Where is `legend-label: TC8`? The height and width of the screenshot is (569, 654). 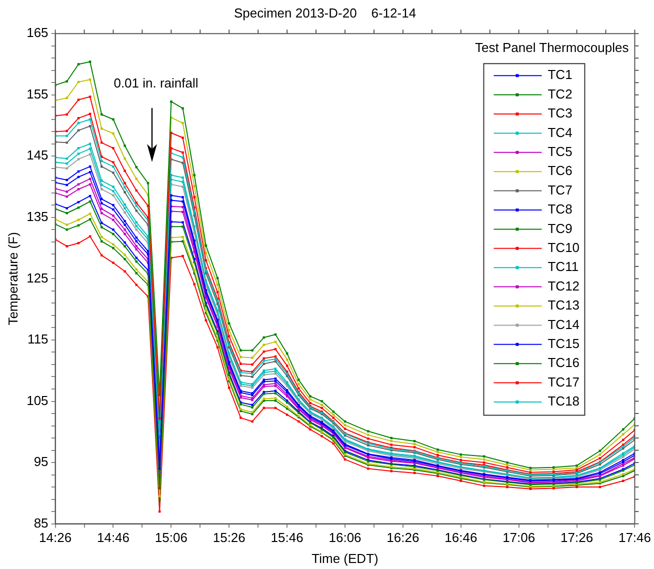 legend-label: TC8 is located at coordinates (560, 209).